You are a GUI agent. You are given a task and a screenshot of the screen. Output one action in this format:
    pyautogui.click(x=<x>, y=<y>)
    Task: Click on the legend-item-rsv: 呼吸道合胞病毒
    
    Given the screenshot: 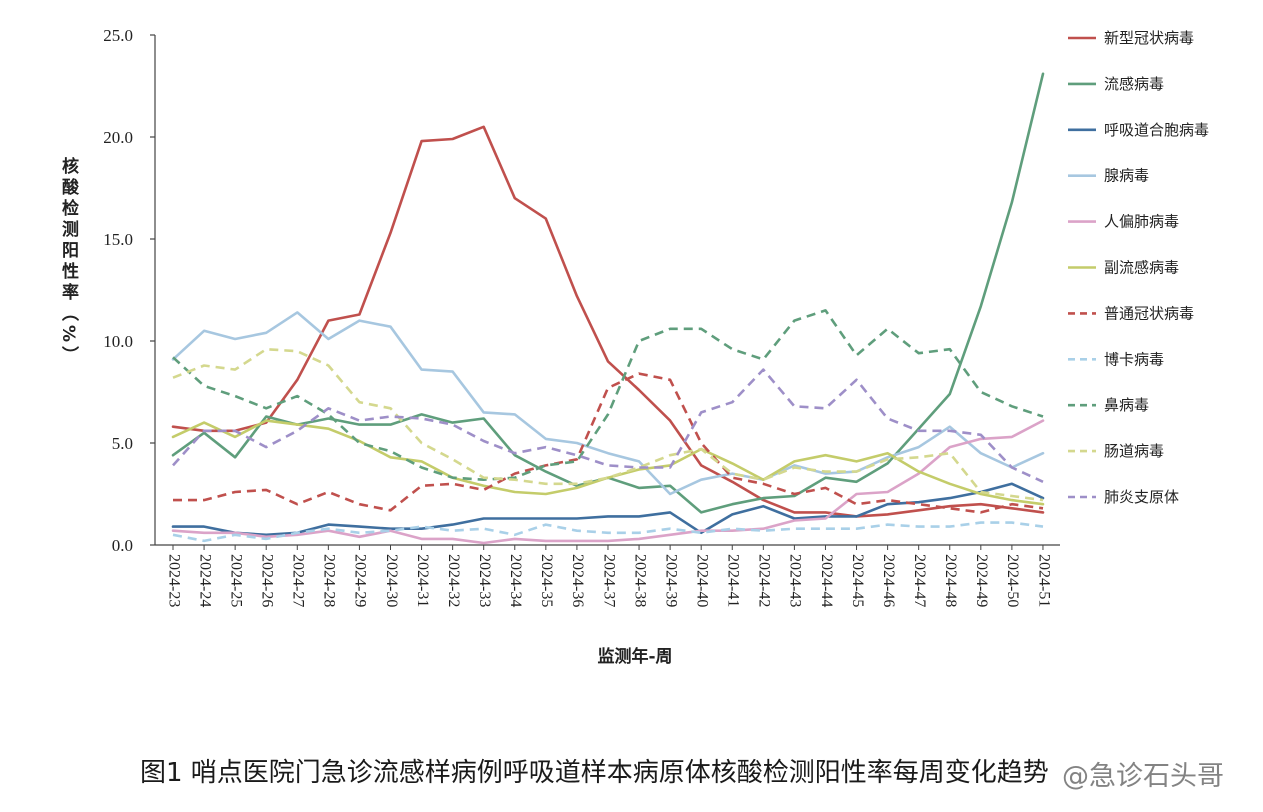 What is the action you would take?
    pyautogui.click(x=1138, y=130)
    